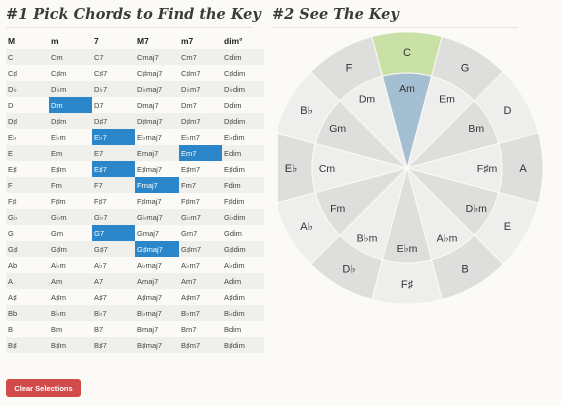  I want to click on chord-cell: Bm7, so click(200, 329).